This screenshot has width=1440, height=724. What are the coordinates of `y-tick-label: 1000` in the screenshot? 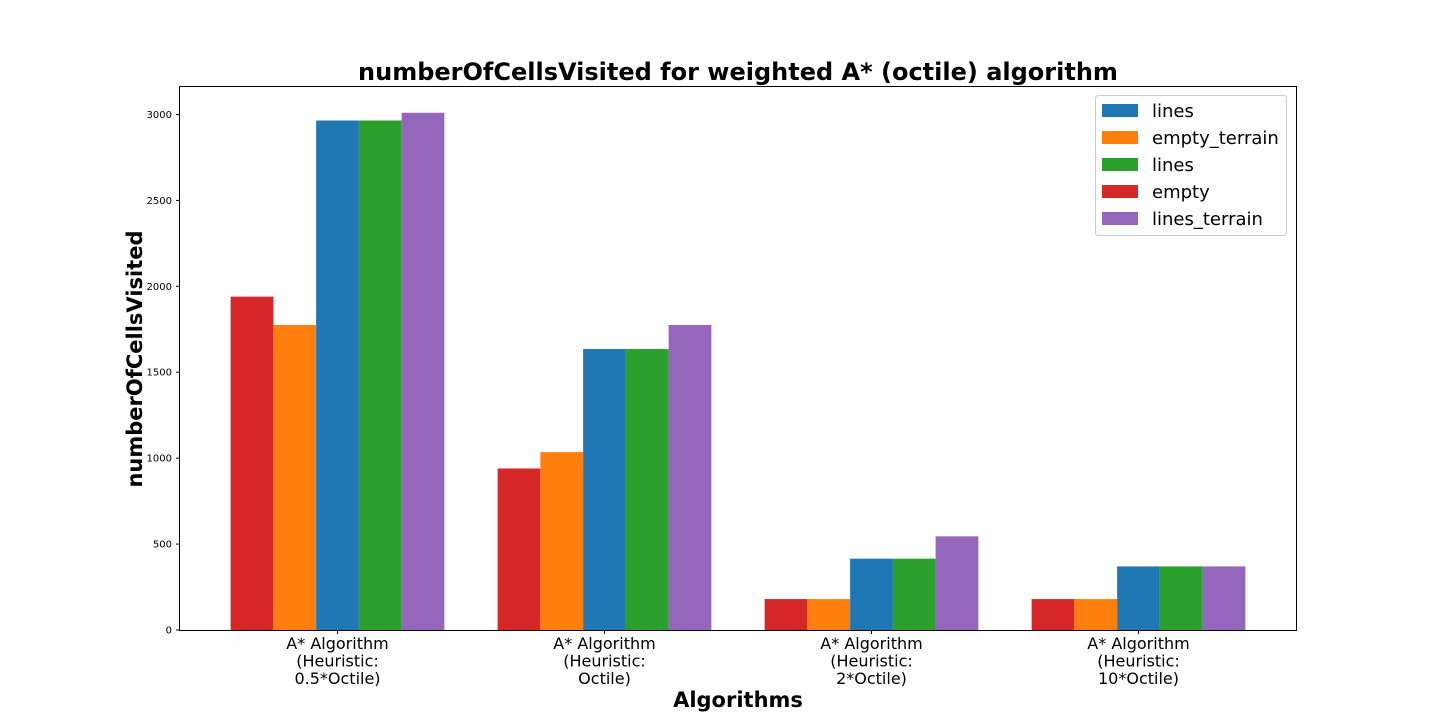 It's located at (159, 459).